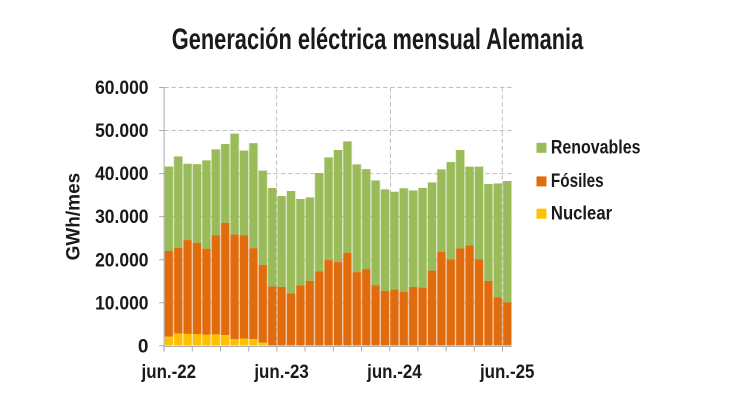 Image resolution: width=750 pixels, height=405 pixels. I want to click on svg-text: Renovables, so click(596, 147).